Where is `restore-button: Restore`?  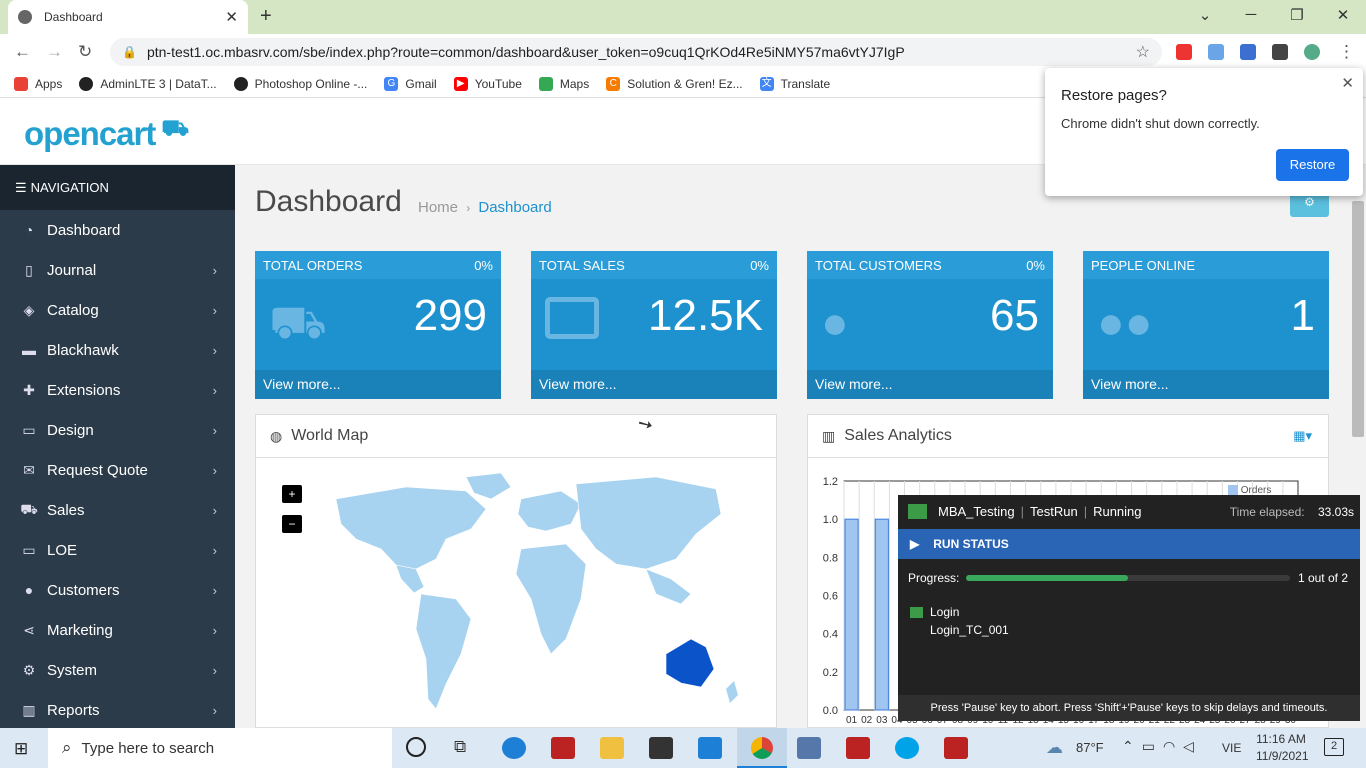 restore-button: Restore is located at coordinates (1312, 165).